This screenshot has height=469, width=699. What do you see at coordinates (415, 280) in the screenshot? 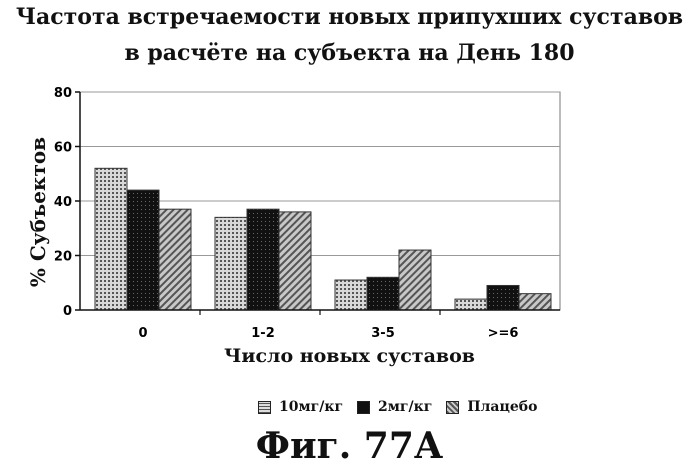
I see `bar-3-5-Плацебо` at bounding box center [415, 280].